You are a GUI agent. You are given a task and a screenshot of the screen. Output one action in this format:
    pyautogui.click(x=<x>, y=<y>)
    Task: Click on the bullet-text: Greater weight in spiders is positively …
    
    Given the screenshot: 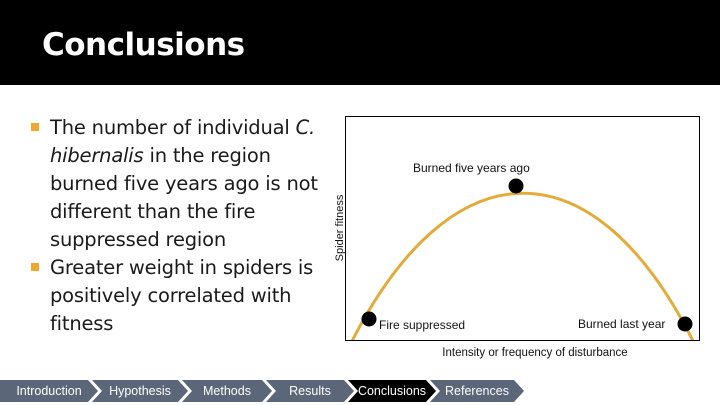 What is the action you would take?
    pyautogui.click(x=182, y=295)
    